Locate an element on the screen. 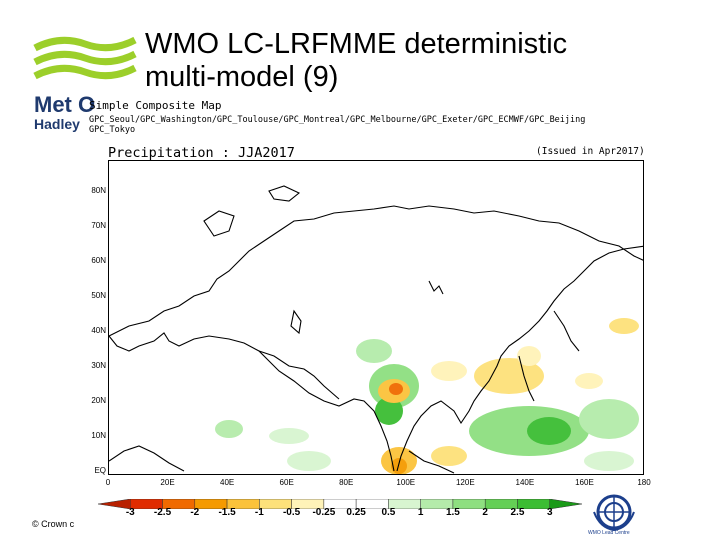  colorbar-label: 2.5 is located at coordinates (517, 512).